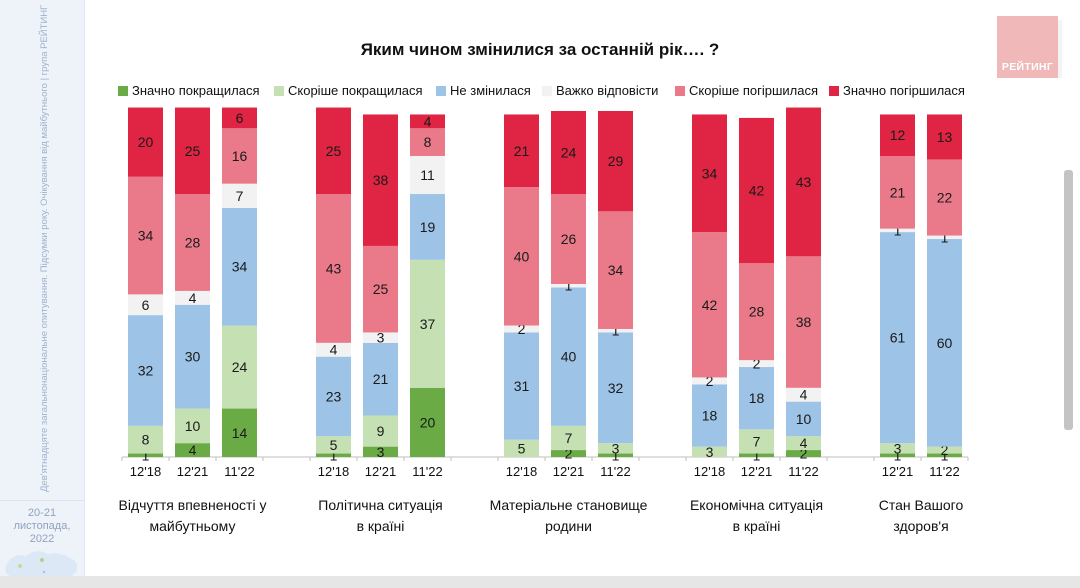 The height and width of the screenshot is (588, 1080). Describe the element at coordinates (522, 151) in the screenshot. I see `data-label: 21` at that location.